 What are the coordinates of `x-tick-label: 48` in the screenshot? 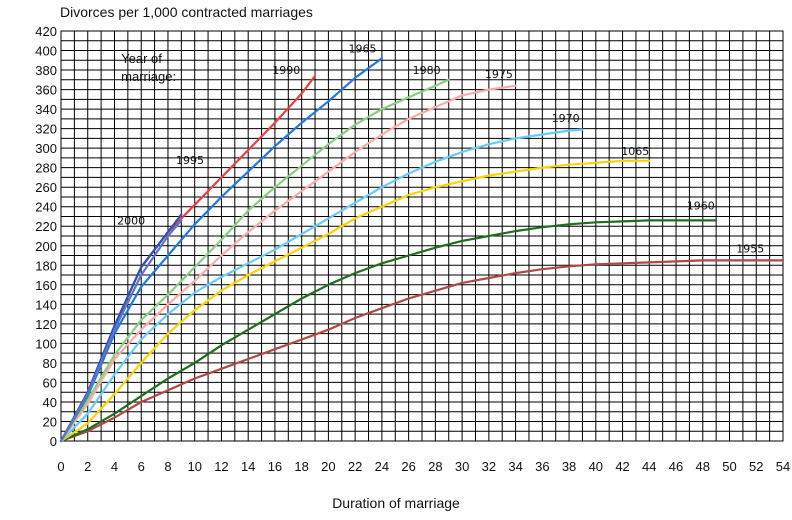 It's located at (703, 466).